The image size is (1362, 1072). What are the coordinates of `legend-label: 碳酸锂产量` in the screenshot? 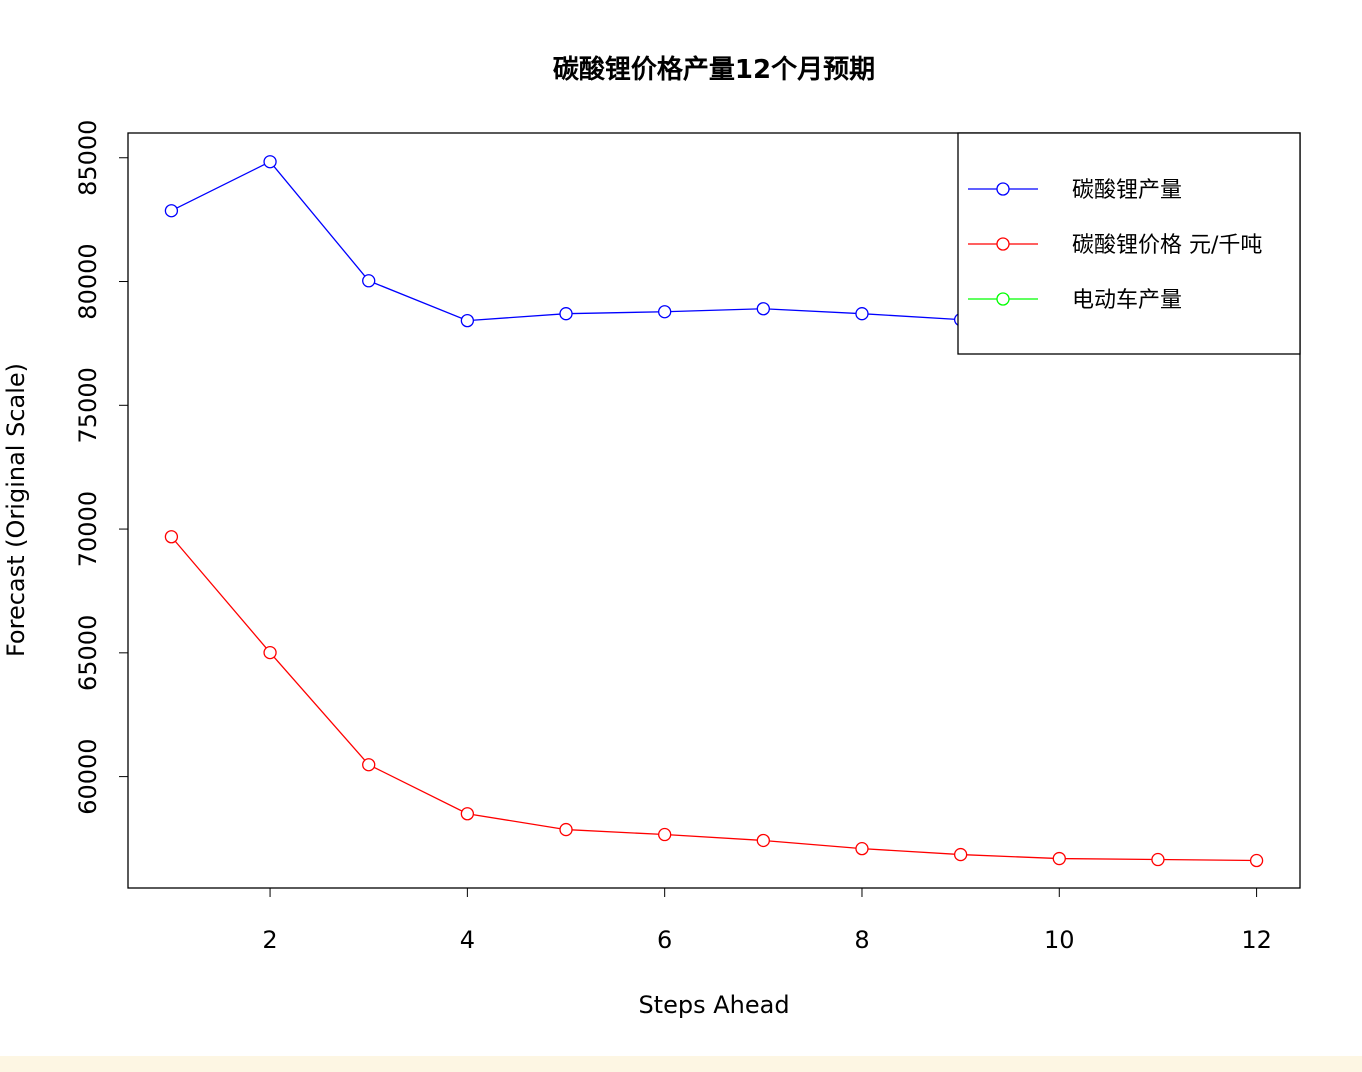 It's located at (1127, 190).